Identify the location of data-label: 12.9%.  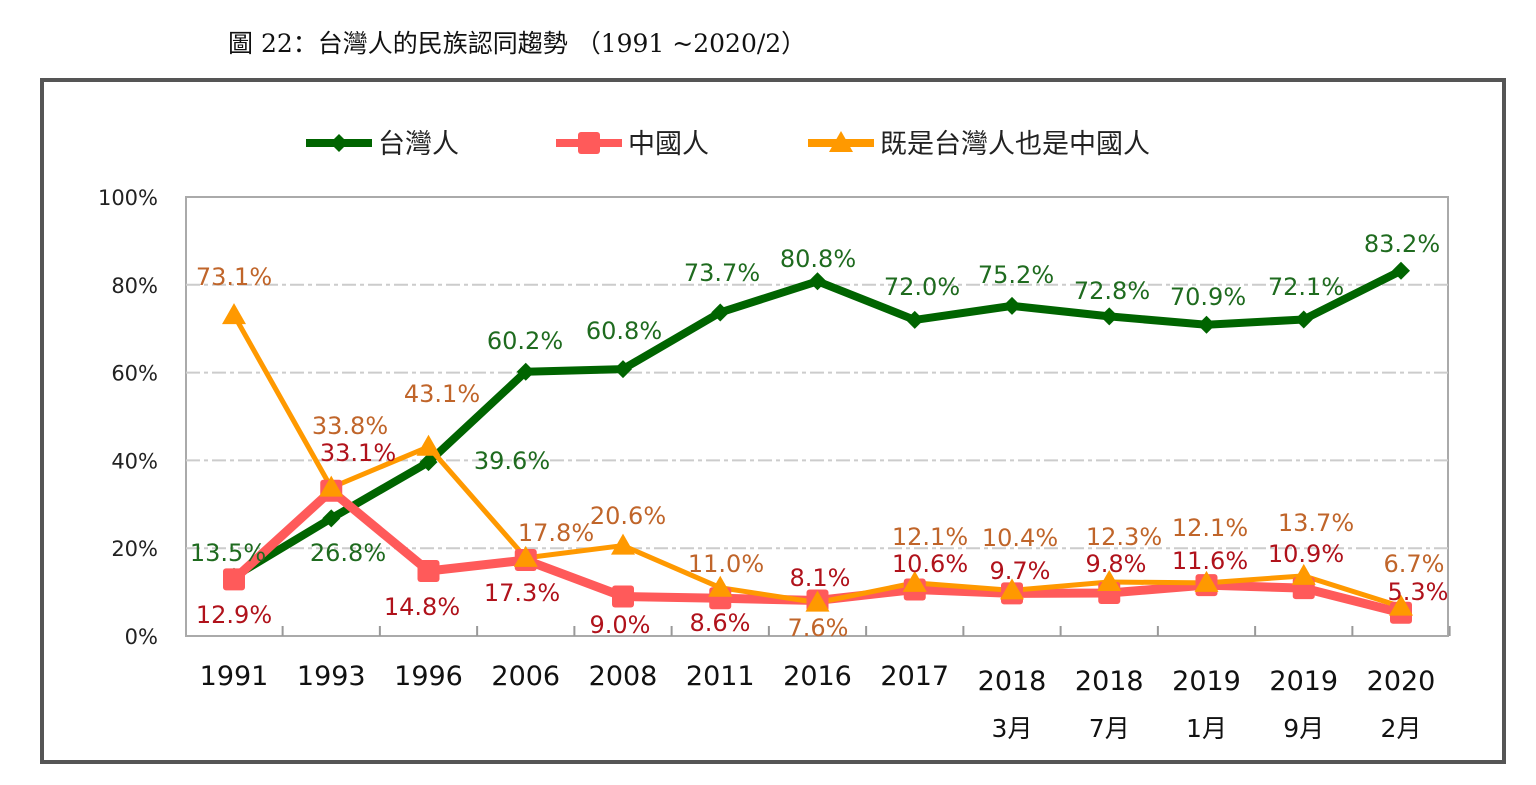
(234, 615).